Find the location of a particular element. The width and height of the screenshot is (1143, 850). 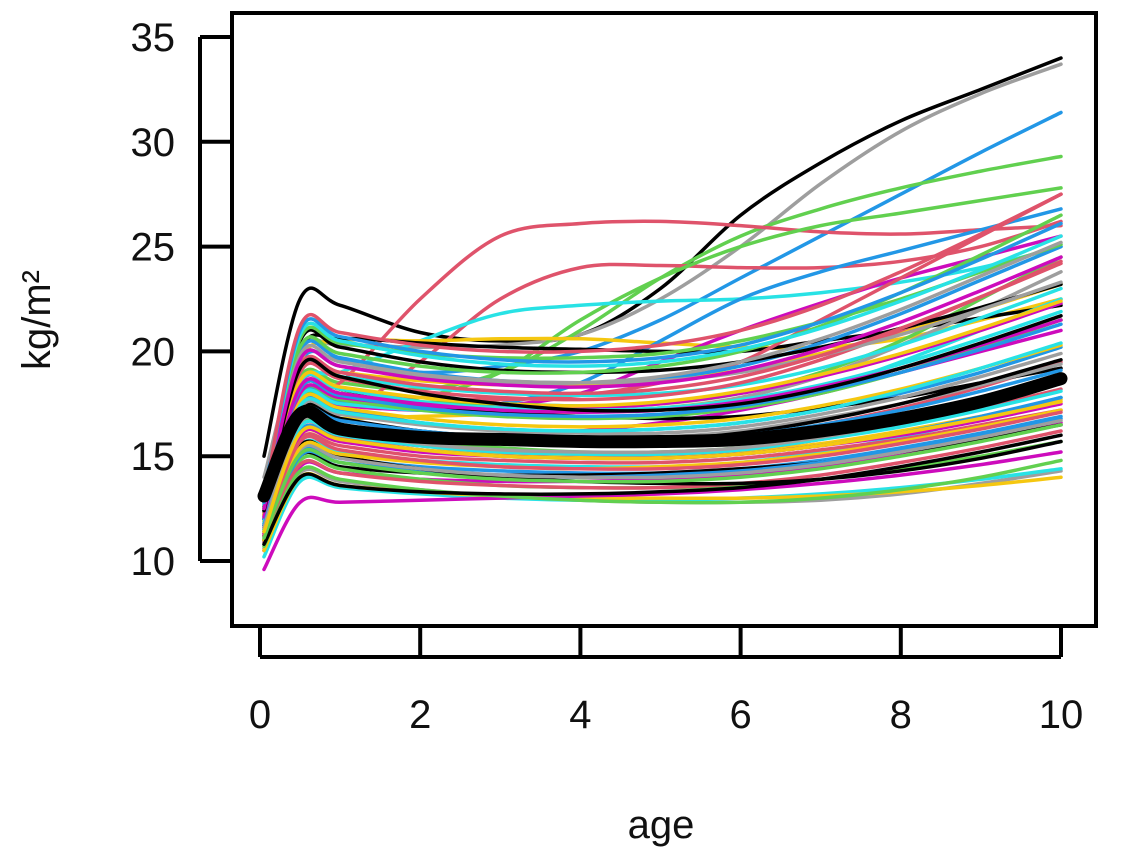

mean-series-line is located at coordinates (662, 437).